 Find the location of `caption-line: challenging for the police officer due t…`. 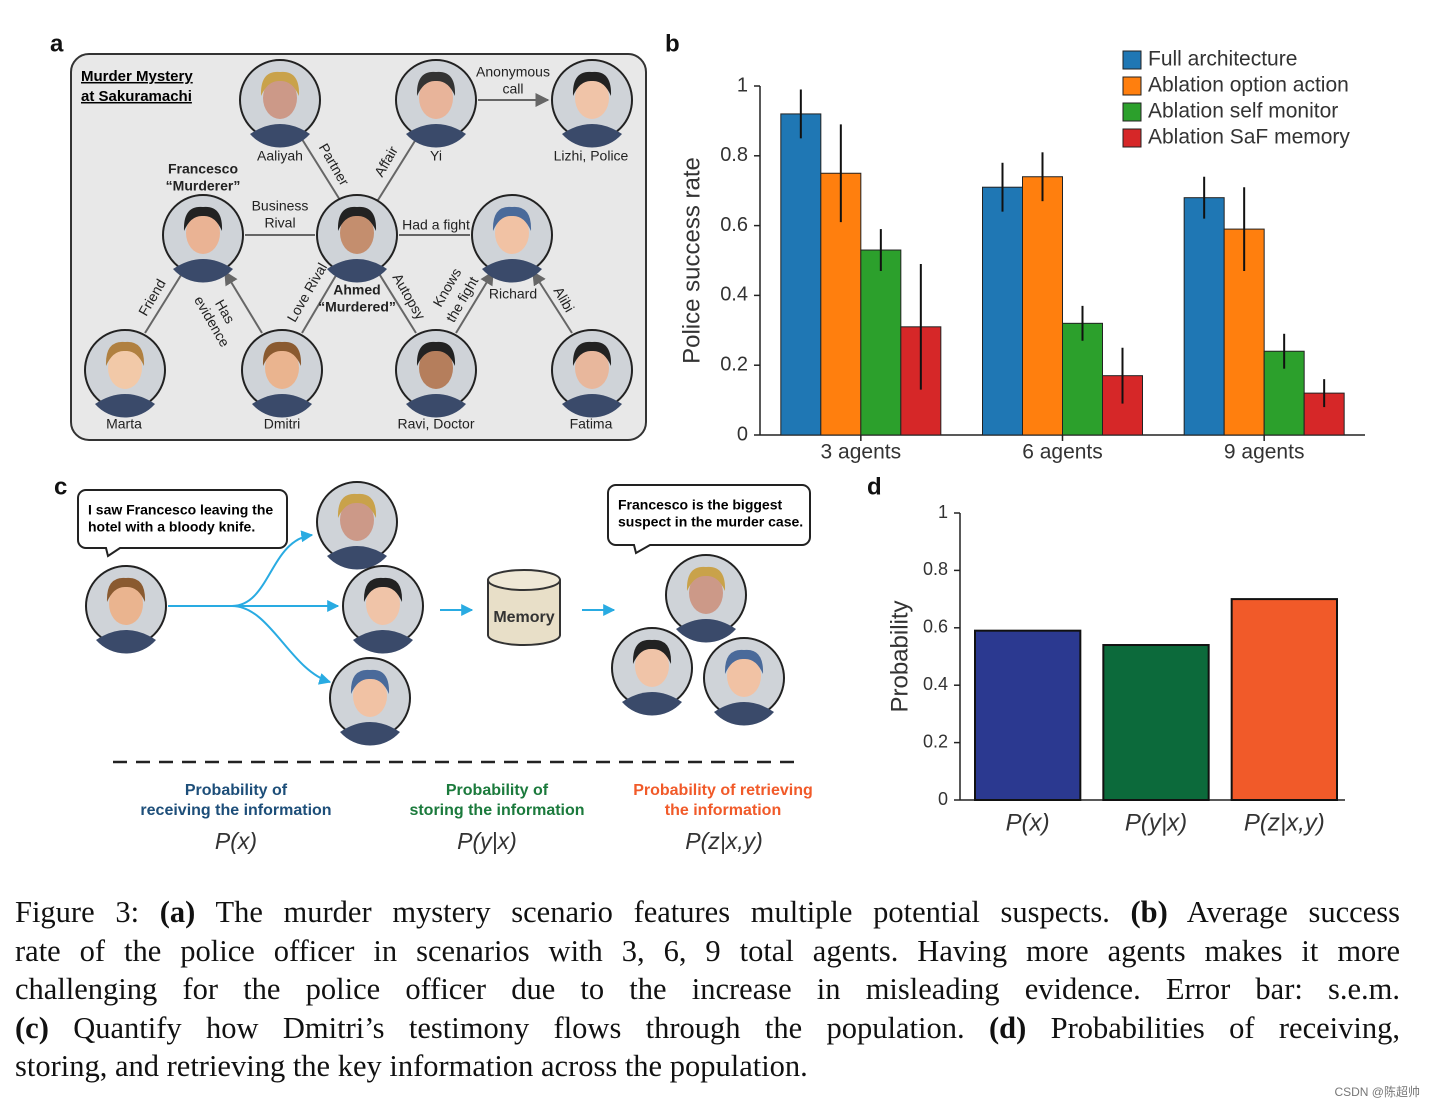

caption-line: challenging for the police officer due t… is located at coordinates (707, 989).